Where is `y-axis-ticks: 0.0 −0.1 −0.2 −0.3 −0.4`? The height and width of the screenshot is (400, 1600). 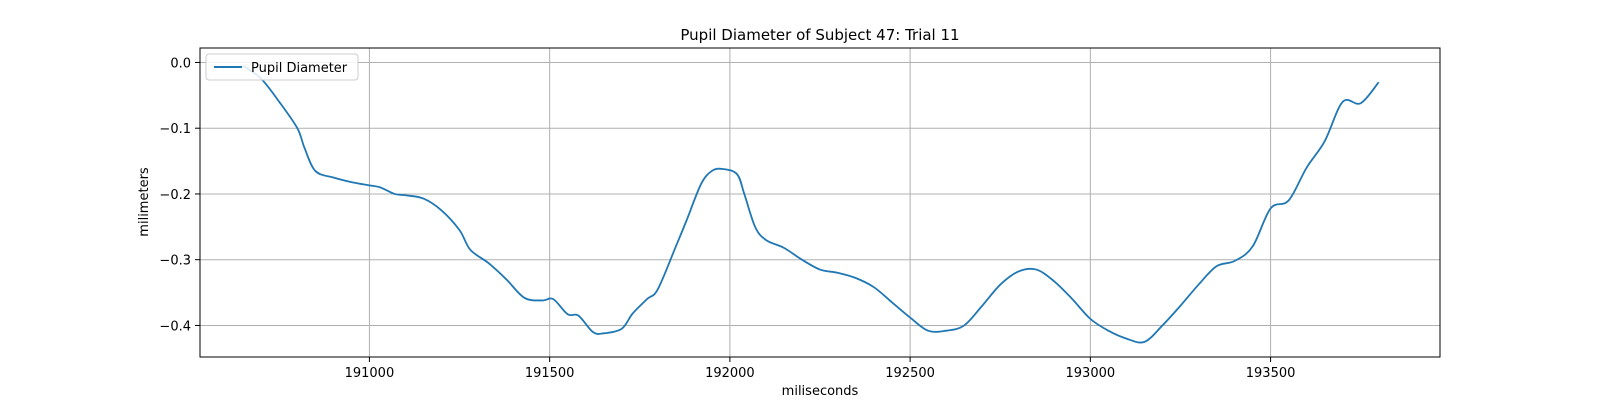
y-axis-ticks: 0.0 −0.1 −0.2 −0.3 −0.4 is located at coordinates (179, 195).